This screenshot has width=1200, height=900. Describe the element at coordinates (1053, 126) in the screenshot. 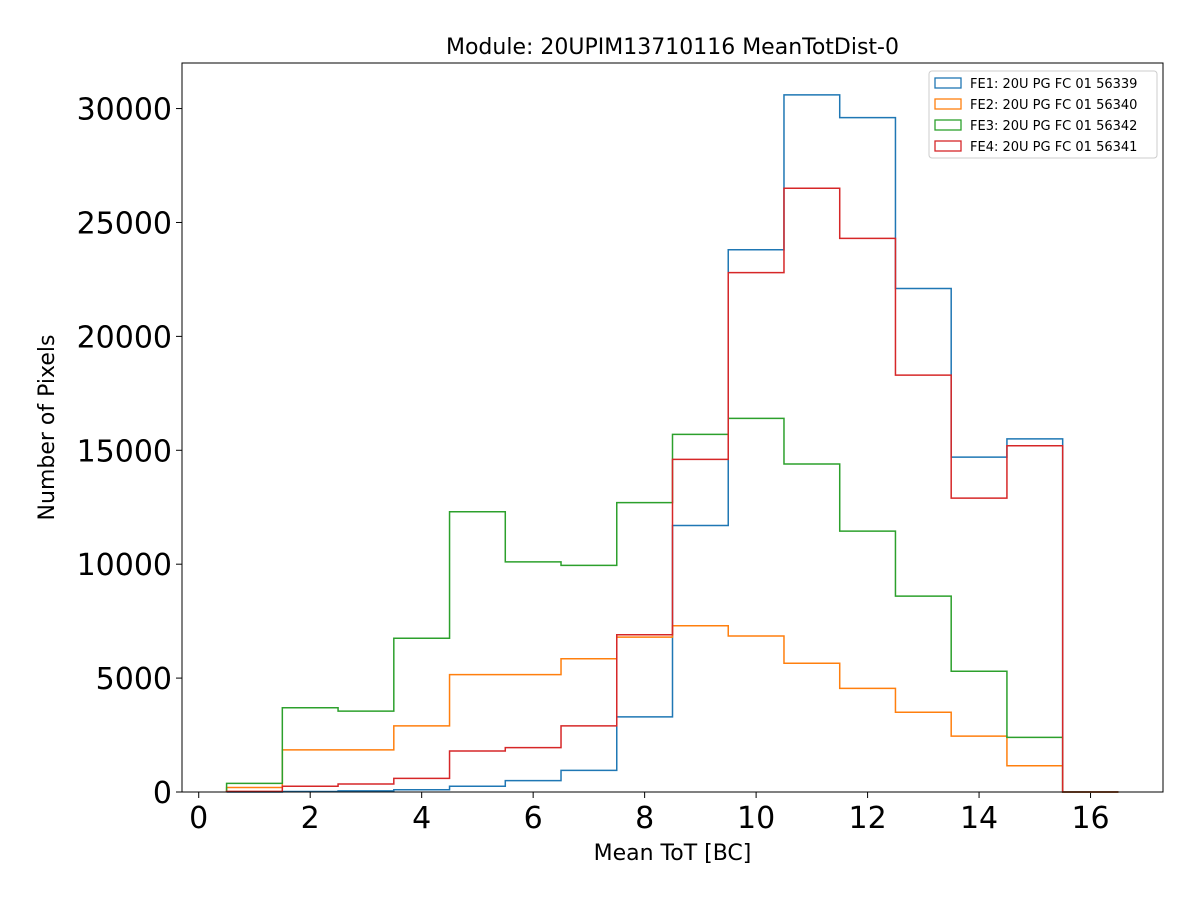

I see `legend-entry-label: FE3: 20U PG FC 01 56342` at that location.